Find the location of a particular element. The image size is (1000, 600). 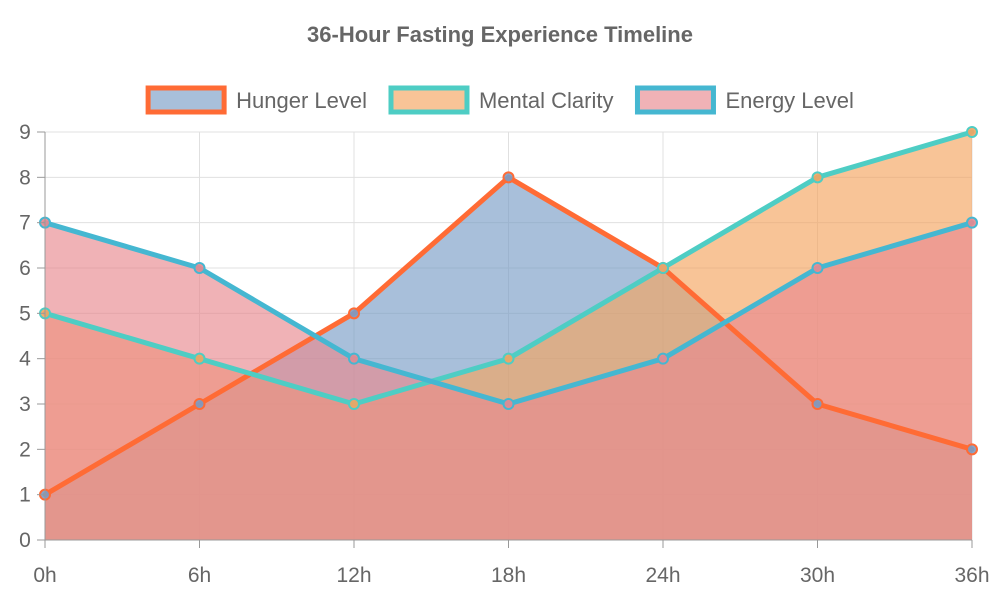

legend-item: Energy Level is located at coordinates (744, 100).